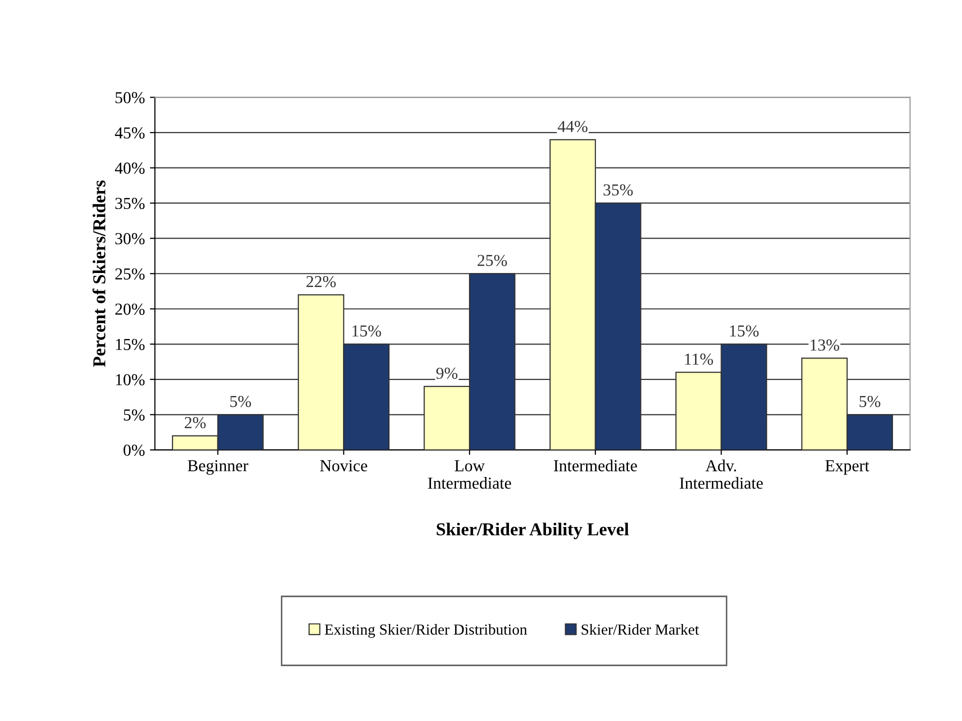 This screenshot has height=721, width=962. What do you see at coordinates (130, 98) in the screenshot?
I see `y-tick-label: 50%` at bounding box center [130, 98].